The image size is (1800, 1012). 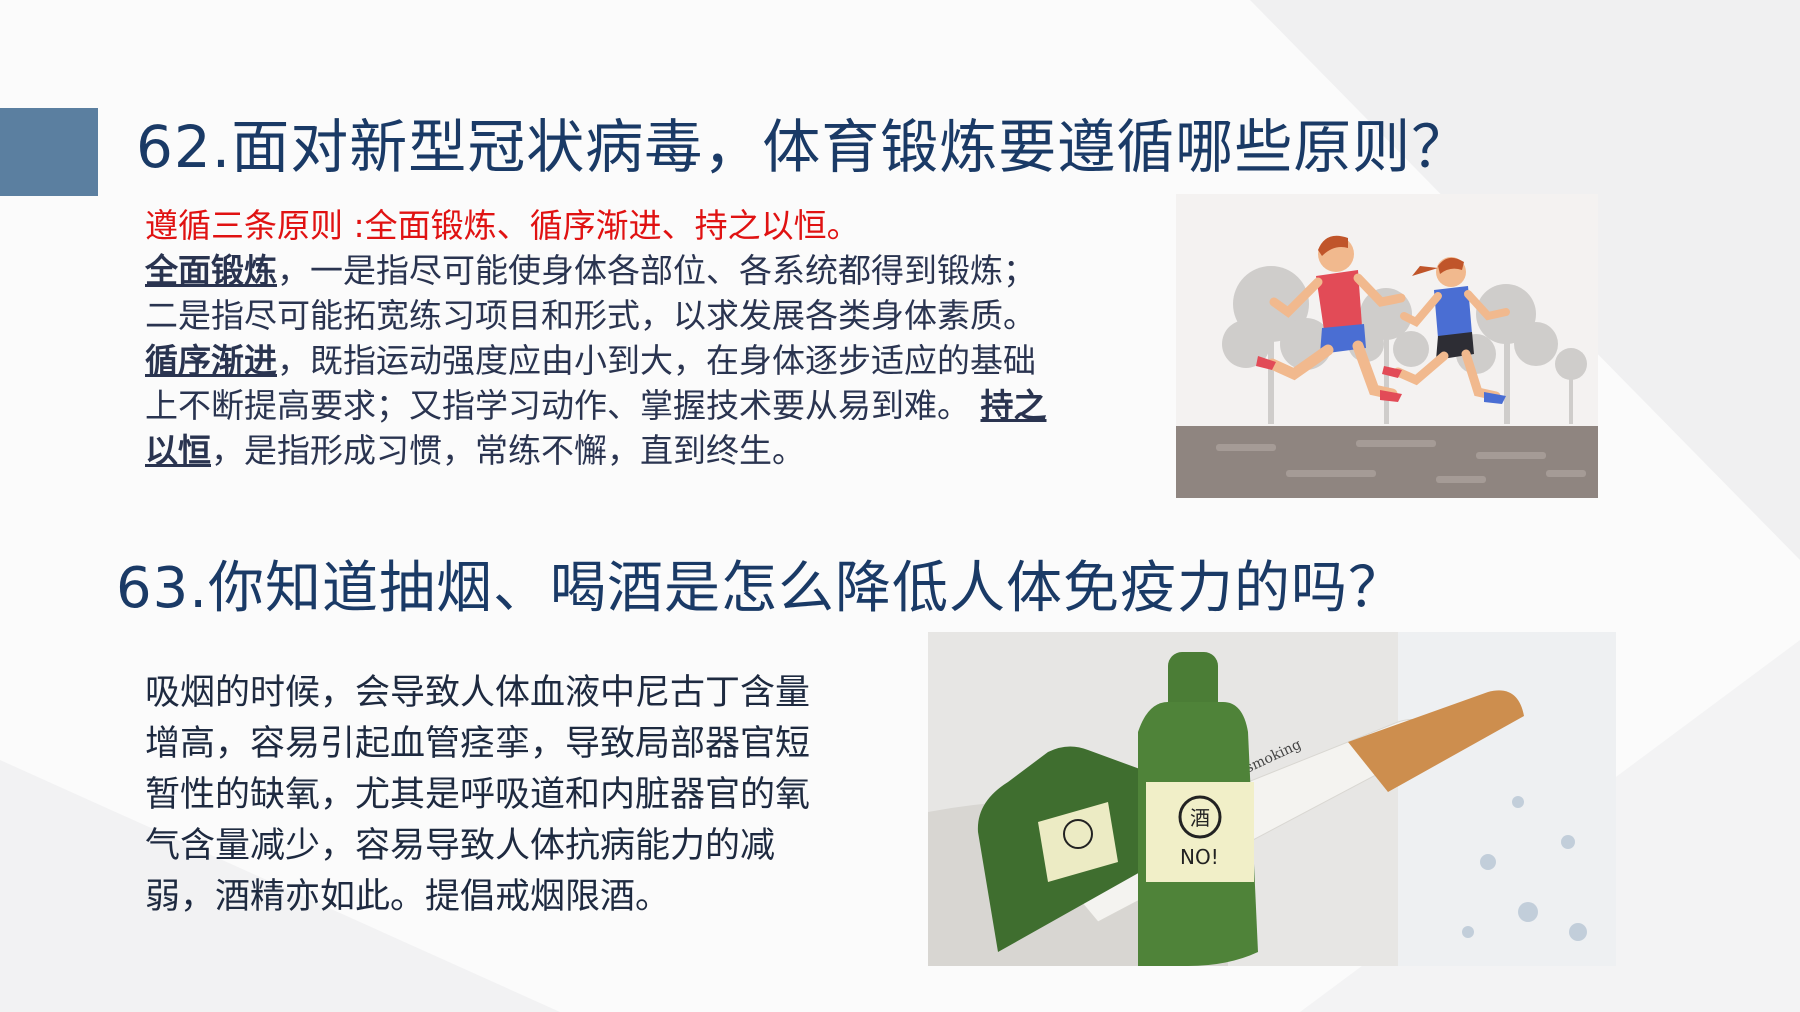 I want to click on term-gradual: 循序渐进, so click(x=211, y=360).